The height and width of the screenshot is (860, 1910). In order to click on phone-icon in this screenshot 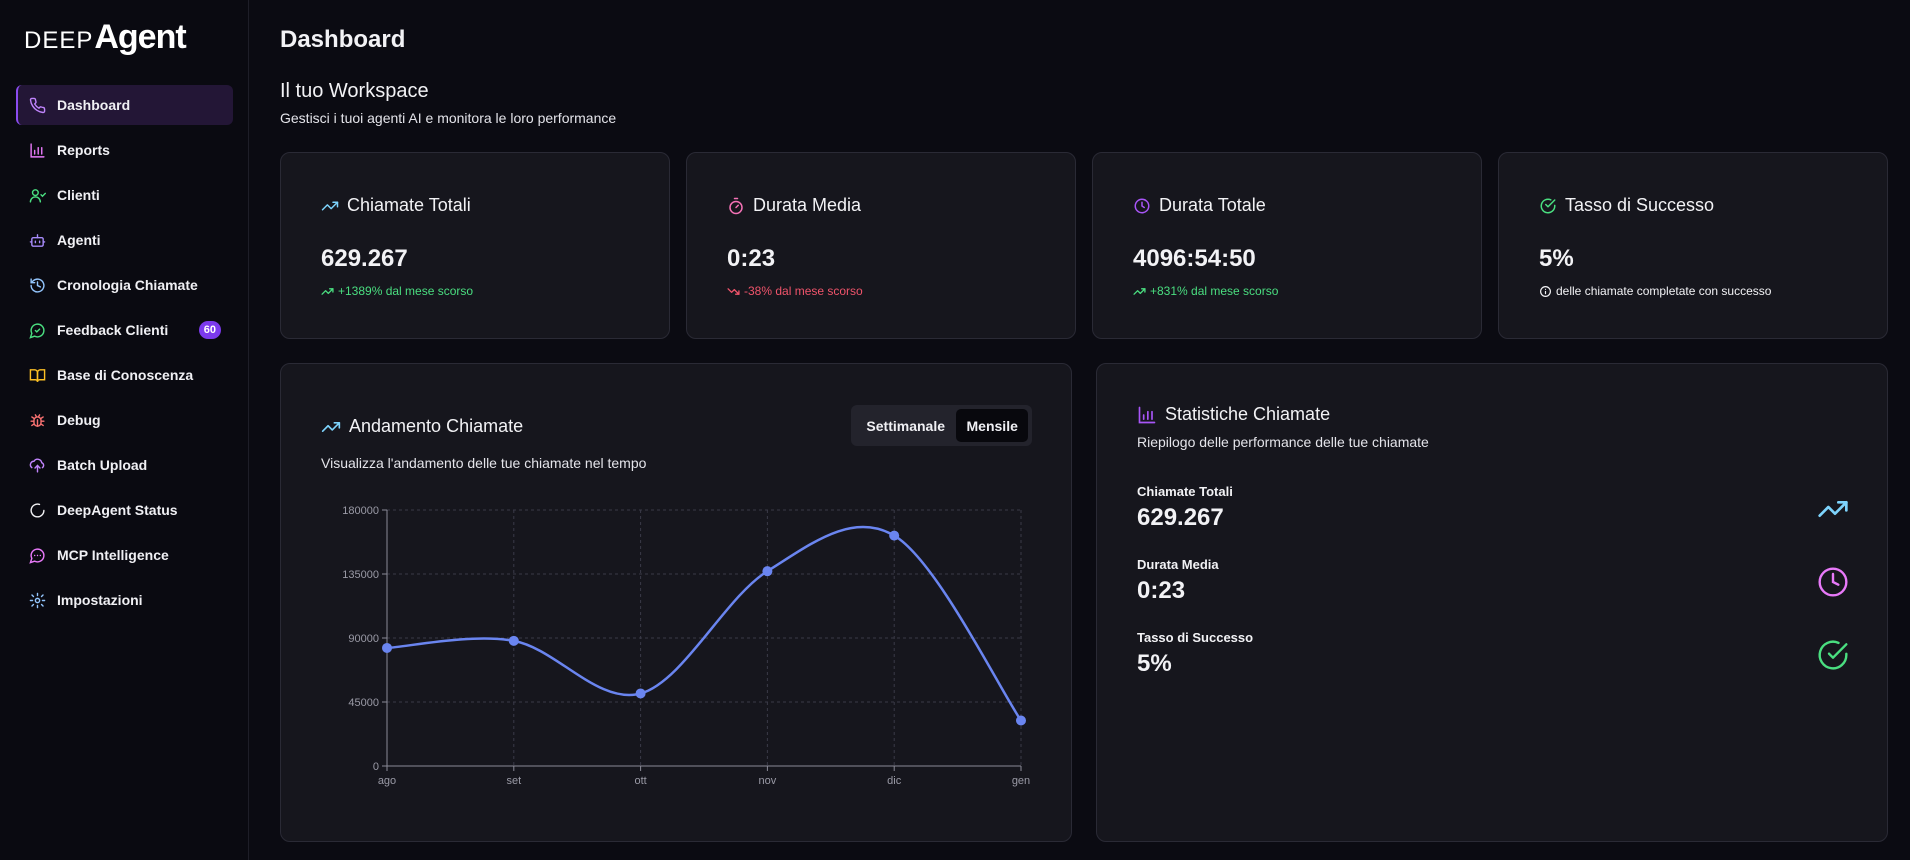, I will do `click(37, 105)`.